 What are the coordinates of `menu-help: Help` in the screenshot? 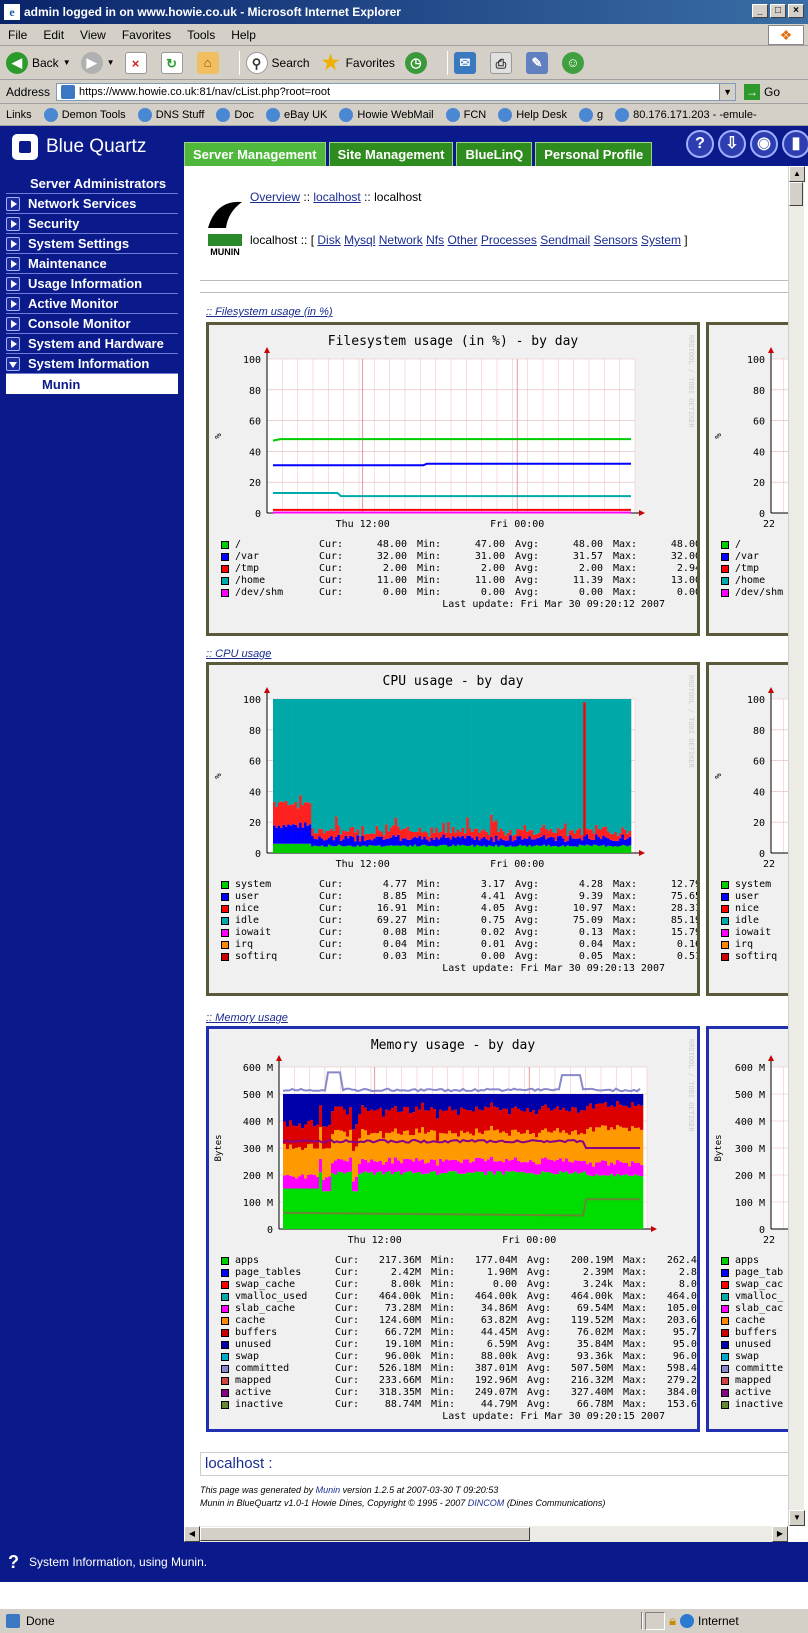 It's located at (243, 34).